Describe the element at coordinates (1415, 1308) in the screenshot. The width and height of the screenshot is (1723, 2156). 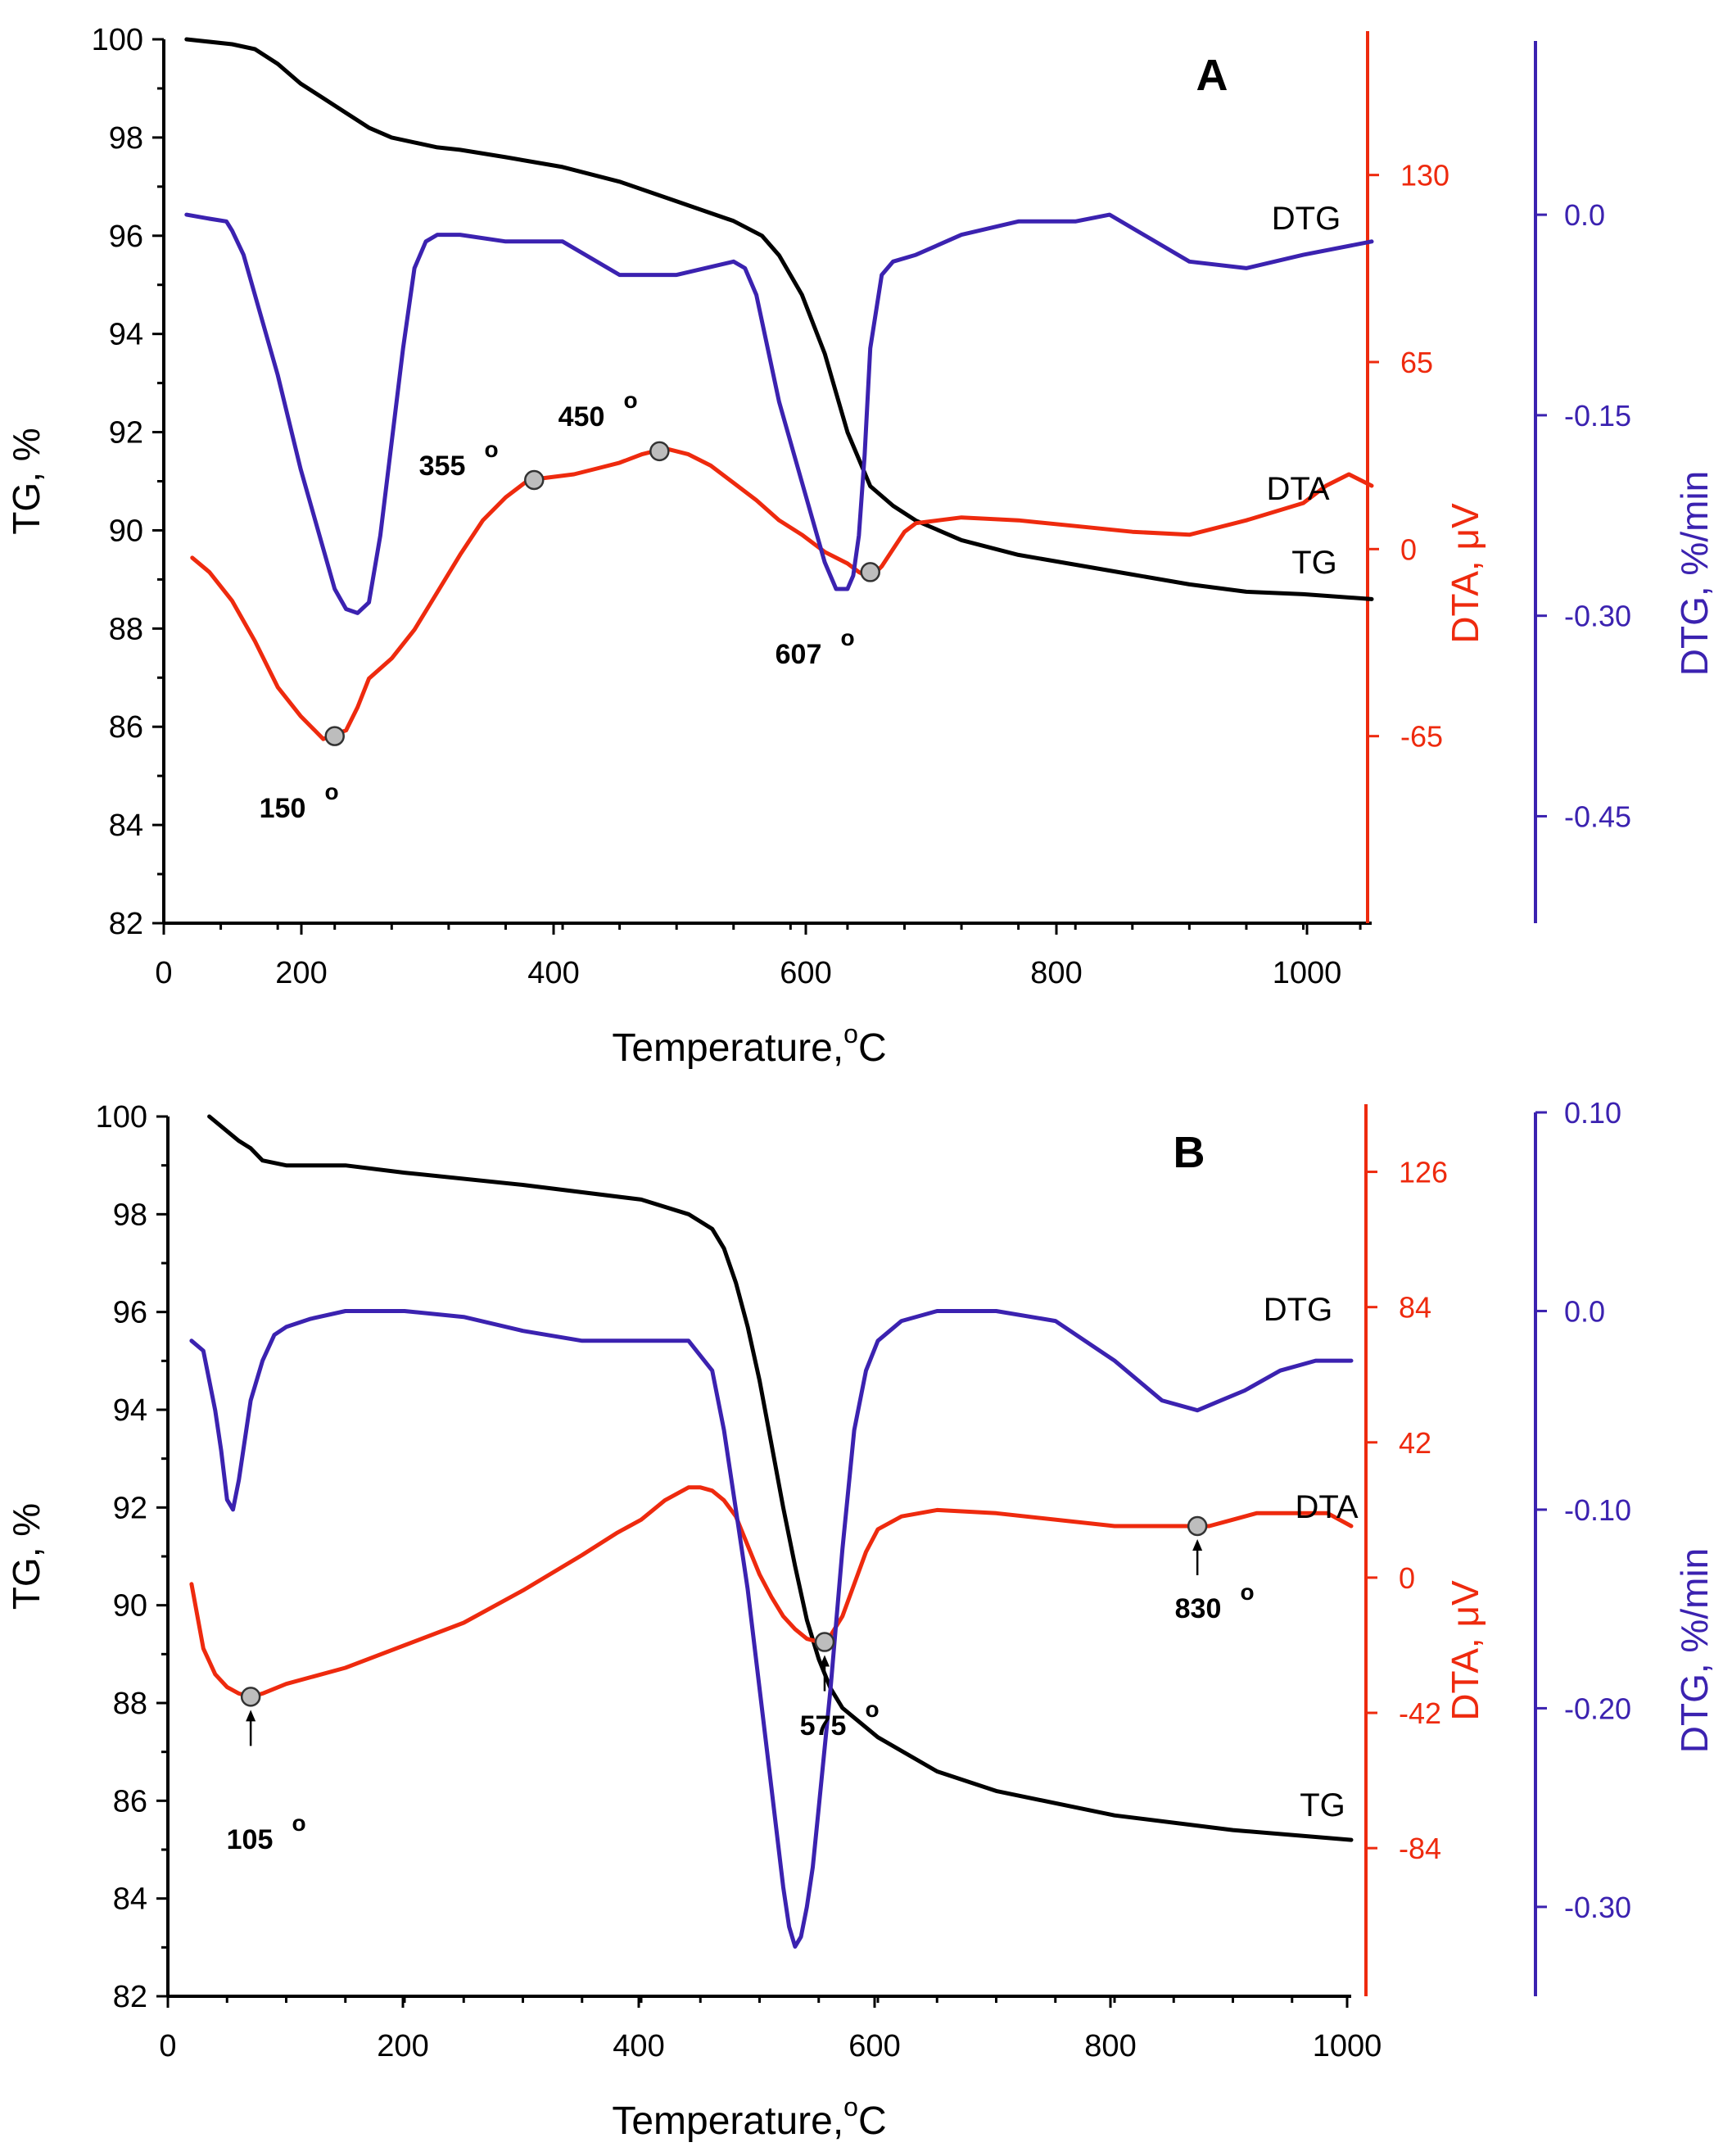
I see `y-dta-tick-label: 84` at that location.